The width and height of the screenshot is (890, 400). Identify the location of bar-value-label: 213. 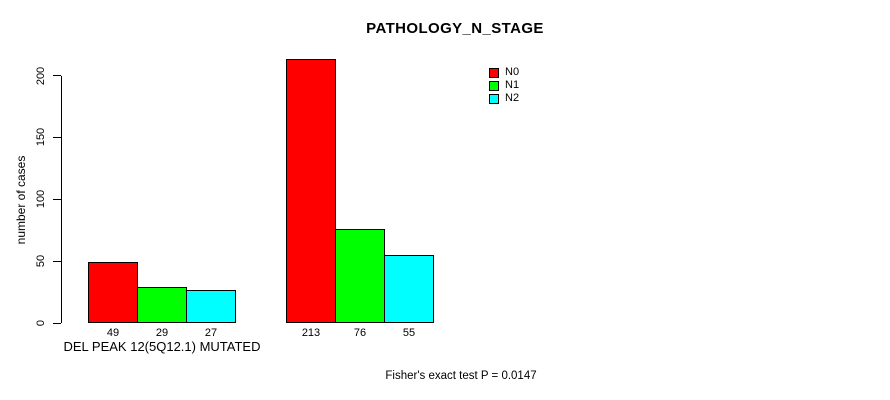
(311, 333).